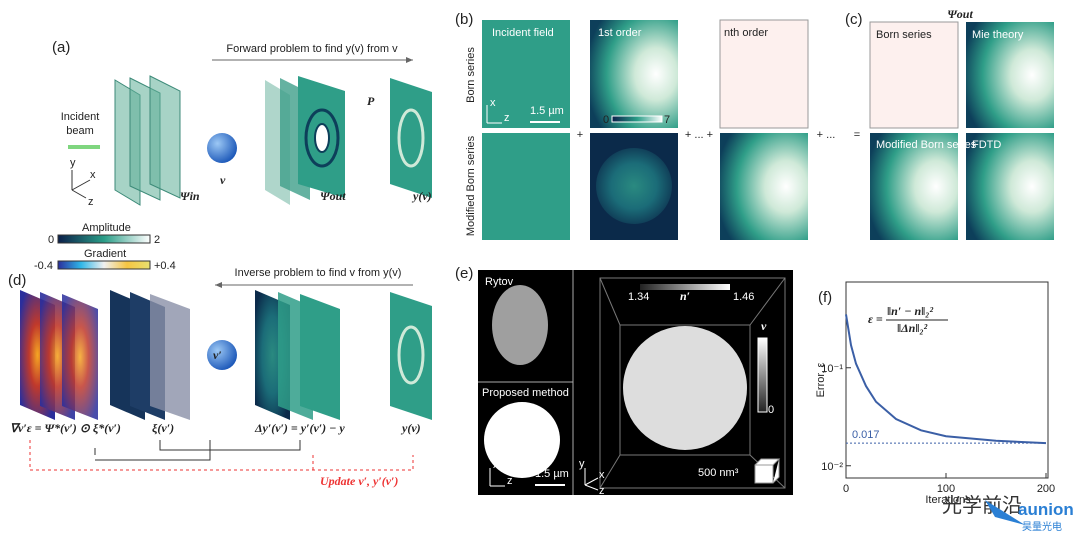 The image size is (1080, 535). Describe the element at coordinates (163, 428) in the screenshot. I see `equation: ξ(v′)` at that location.